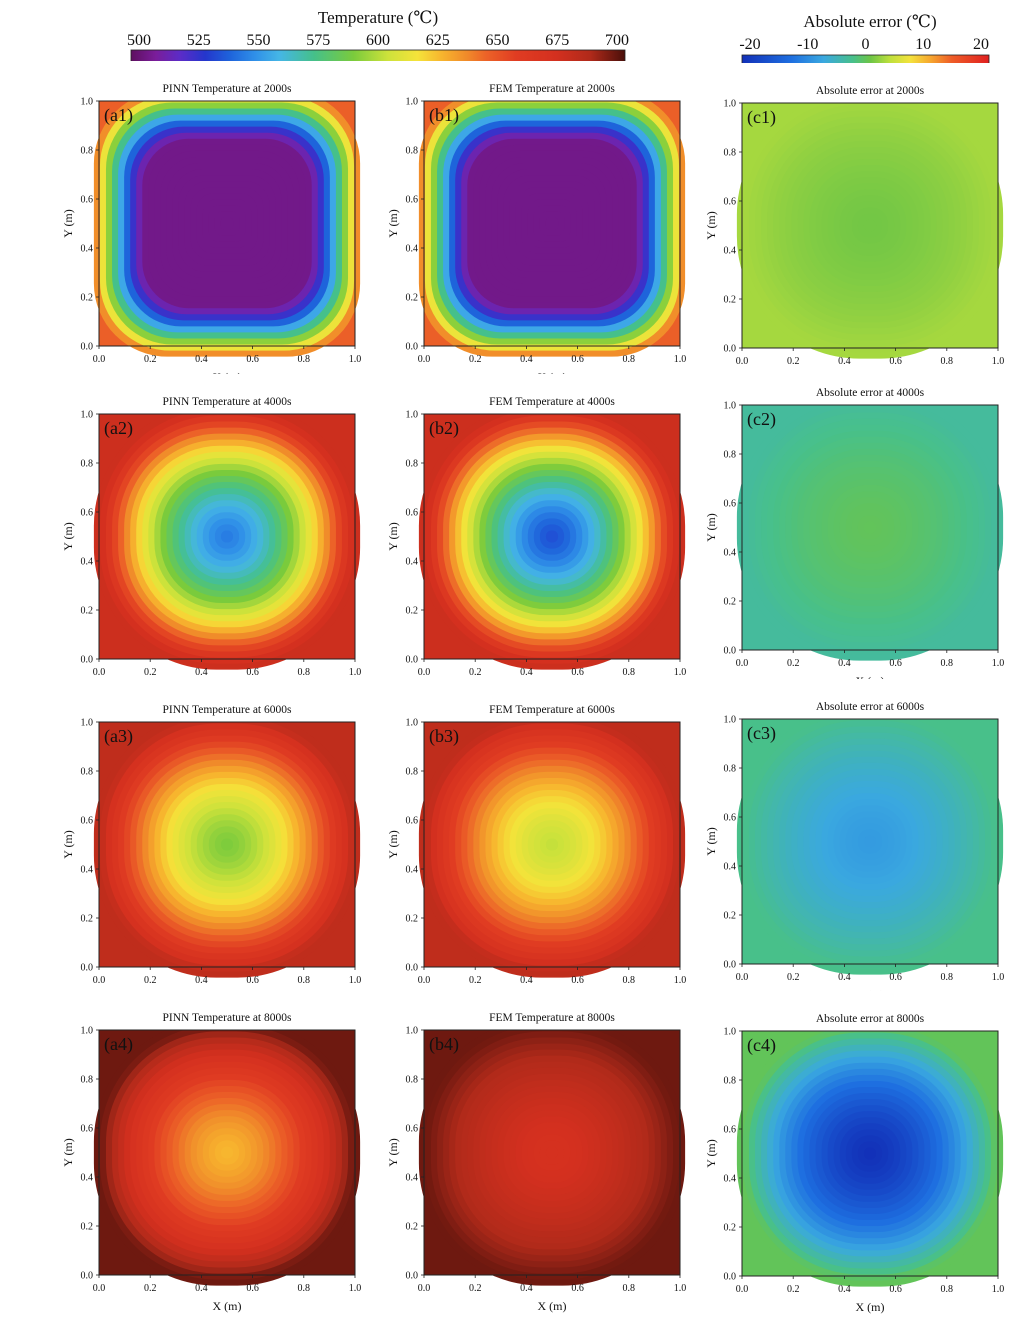 Image resolution: width=1032 pixels, height=1324 pixels. Describe the element at coordinates (864, 42) in the screenshot. I see `error-colorbar: Absolute error (℃) -20 -10 0 10 20` at that location.